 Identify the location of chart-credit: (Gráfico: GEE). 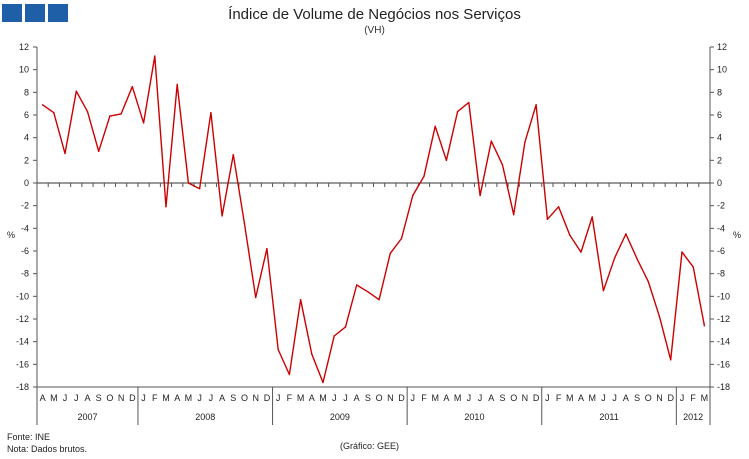
(370, 446).